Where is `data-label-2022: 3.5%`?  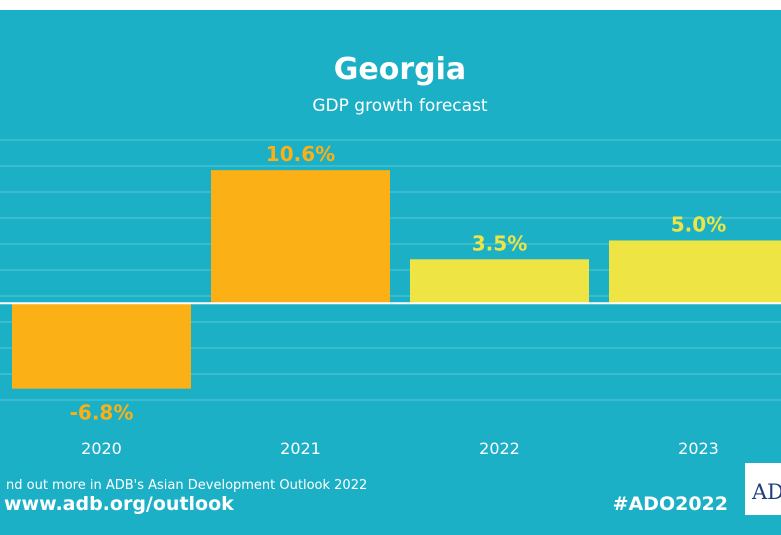 data-label-2022: 3.5% is located at coordinates (499, 243).